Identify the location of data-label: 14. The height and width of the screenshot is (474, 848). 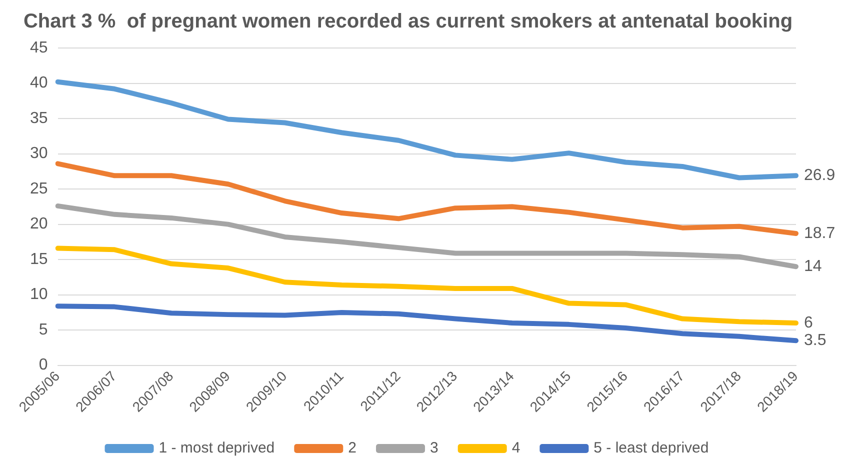
(813, 267).